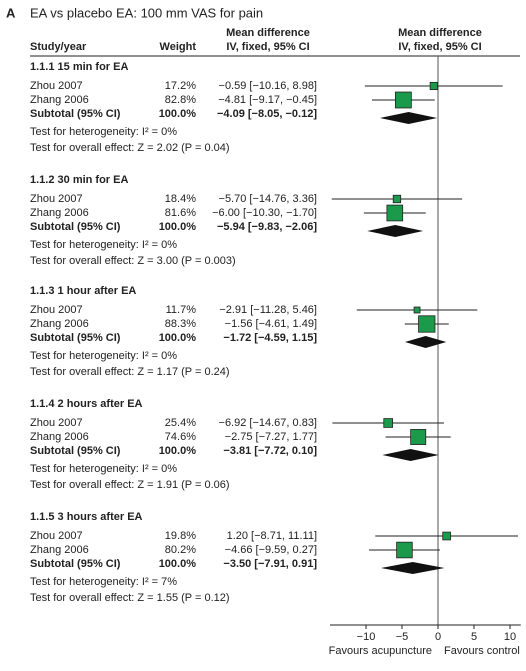 The height and width of the screenshot is (671, 526). Describe the element at coordinates (180, 550) in the screenshot. I see `weight: 80.2%` at that location.